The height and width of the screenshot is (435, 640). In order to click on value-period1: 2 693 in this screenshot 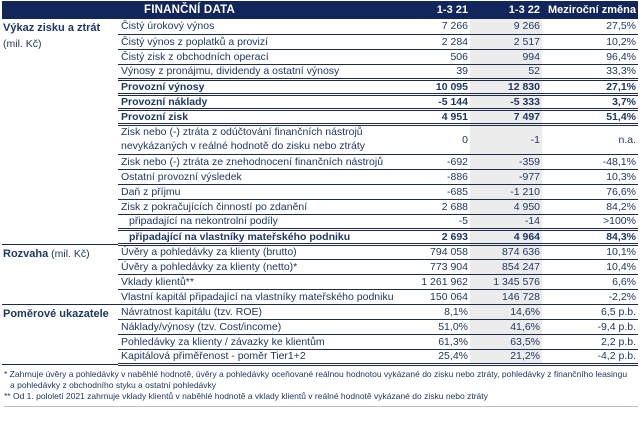, I will do `click(436, 236)`.